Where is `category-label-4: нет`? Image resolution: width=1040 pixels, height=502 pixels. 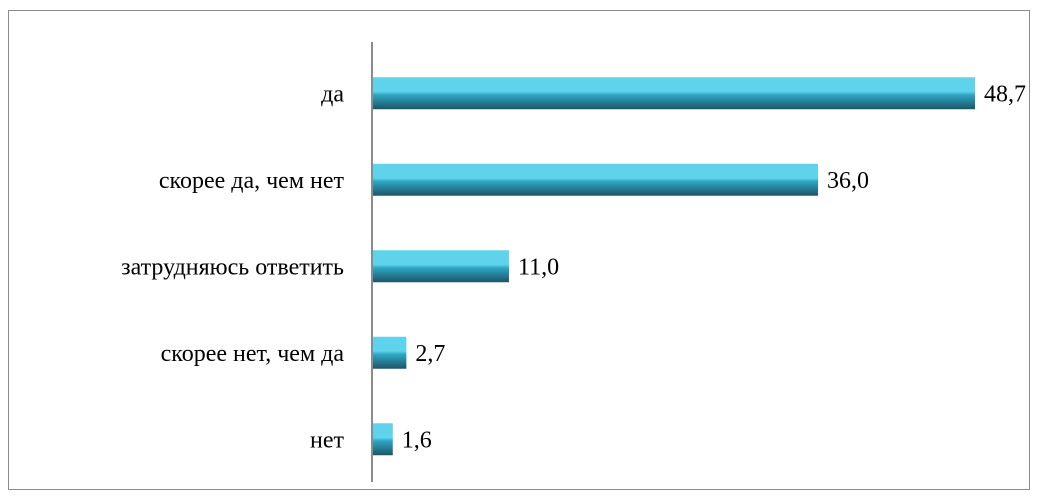
category-label-4: нет is located at coordinates (327, 440).